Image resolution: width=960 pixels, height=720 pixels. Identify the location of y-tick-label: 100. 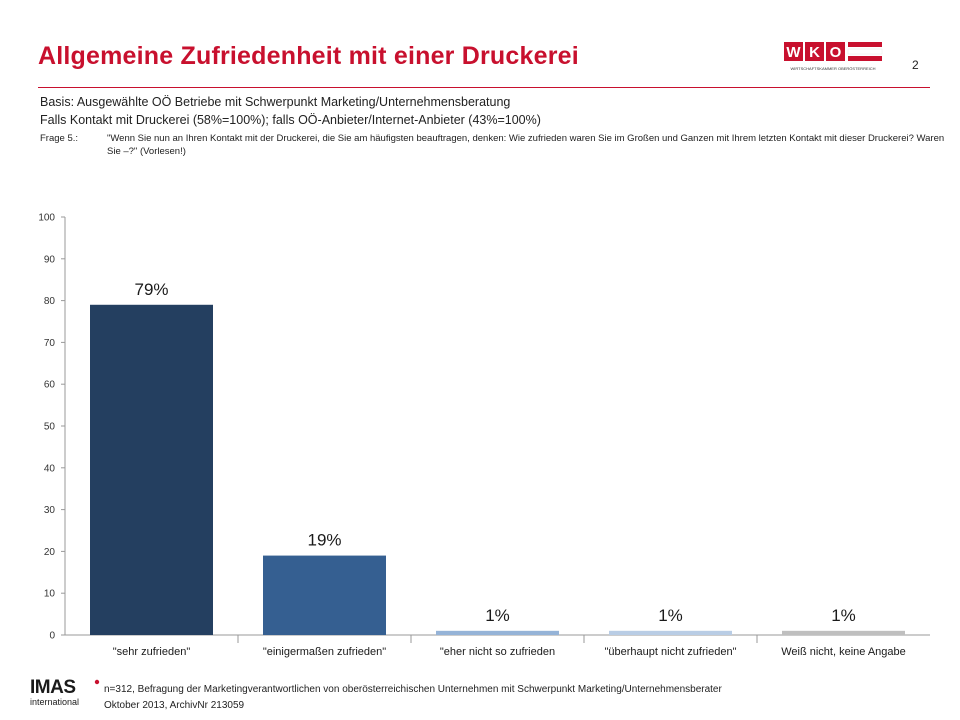
(46, 218).